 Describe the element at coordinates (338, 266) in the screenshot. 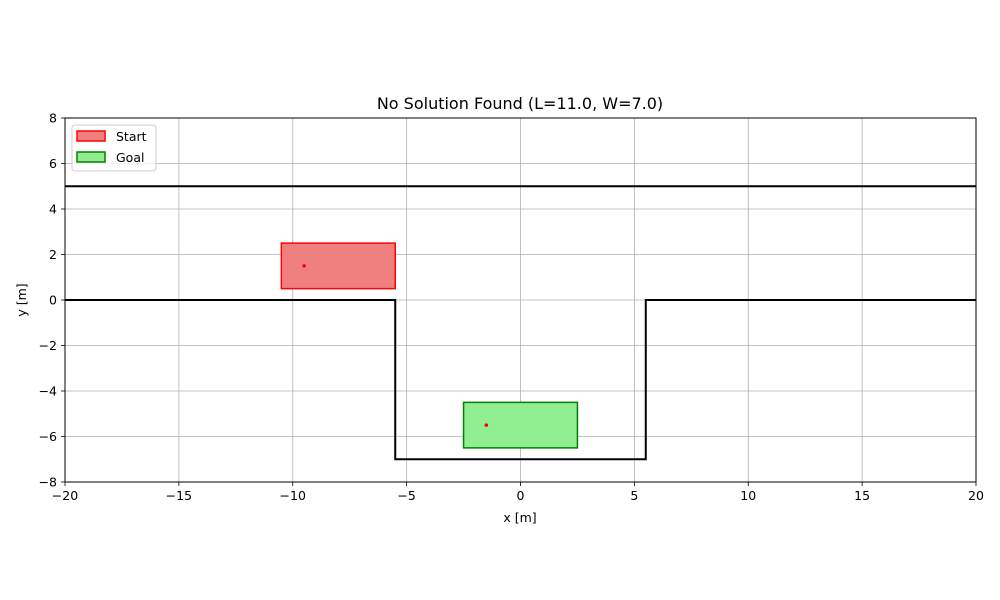

I see `start-rectangle` at that location.